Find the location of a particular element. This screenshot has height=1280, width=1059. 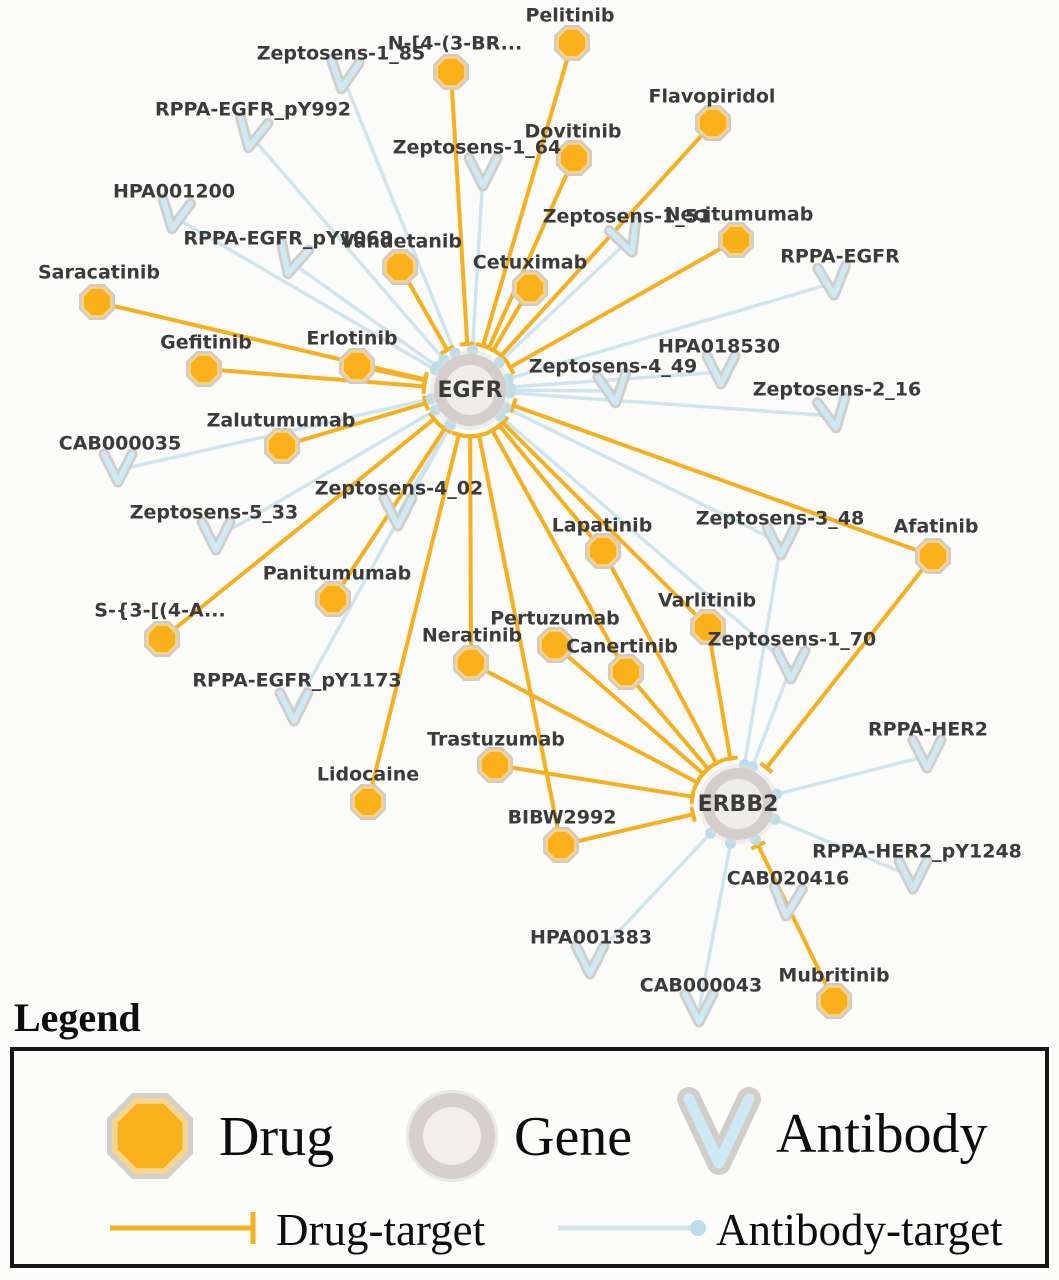

antibody-node-rppa_egfr_py1173 is located at coordinates (294, 707).